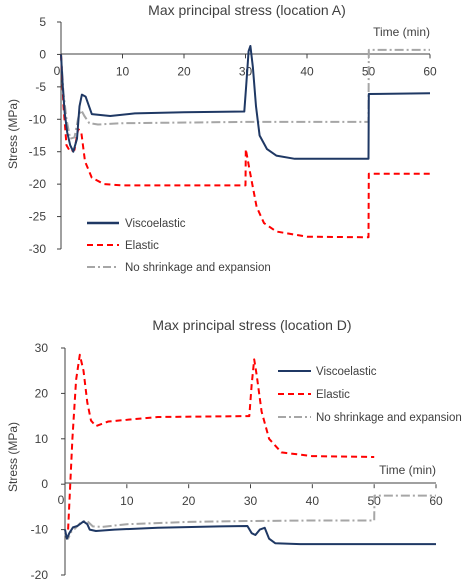  I want to click on chart-a-xtick-label: 20, so click(184, 71).